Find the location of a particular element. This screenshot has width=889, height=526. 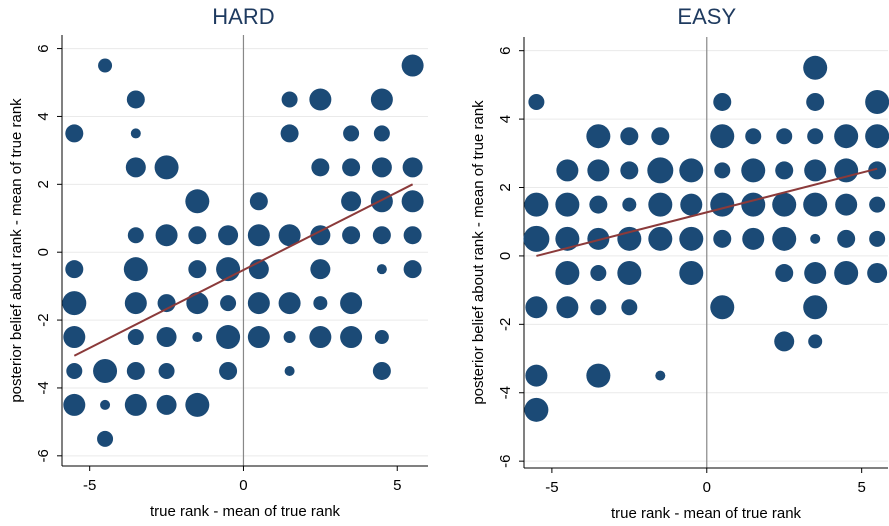

x-tick-label: 0 is located at coordinates (707, 487).